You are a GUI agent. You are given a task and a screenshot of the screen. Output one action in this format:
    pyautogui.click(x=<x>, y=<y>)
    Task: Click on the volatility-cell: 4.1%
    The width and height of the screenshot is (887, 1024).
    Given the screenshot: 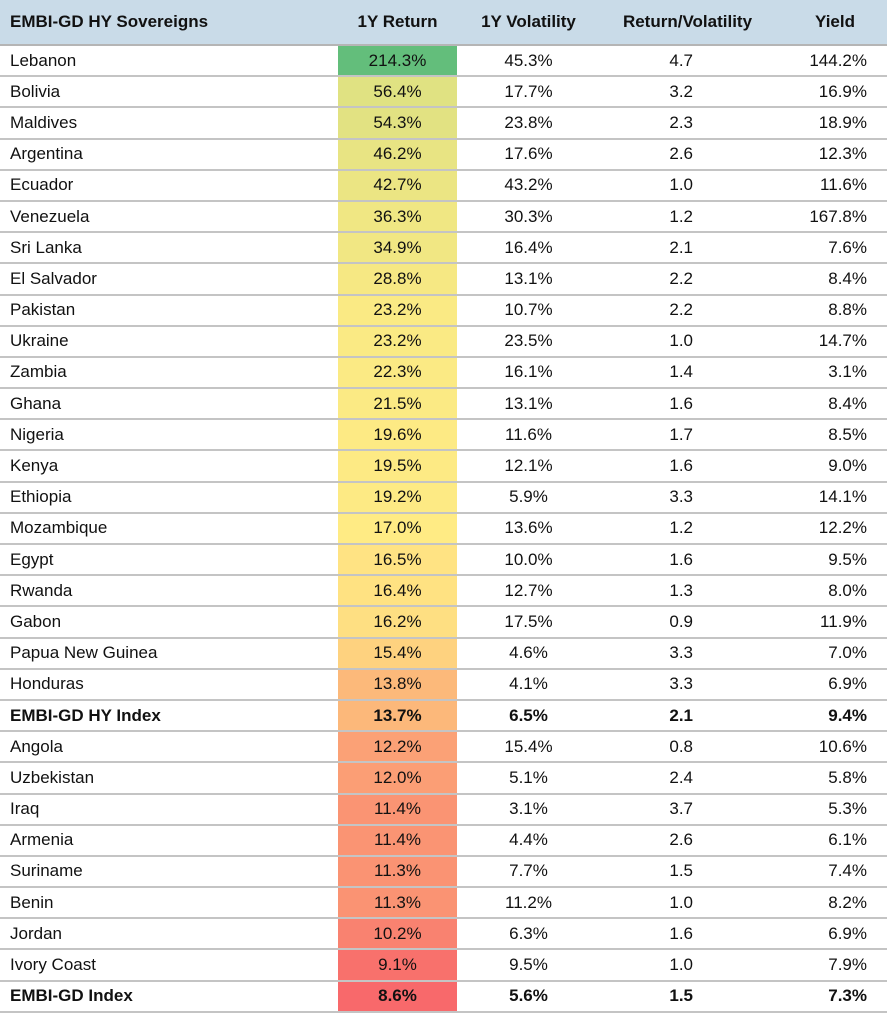 What is the action you would take?
    pyautogui.click(x=528, y=684)
    